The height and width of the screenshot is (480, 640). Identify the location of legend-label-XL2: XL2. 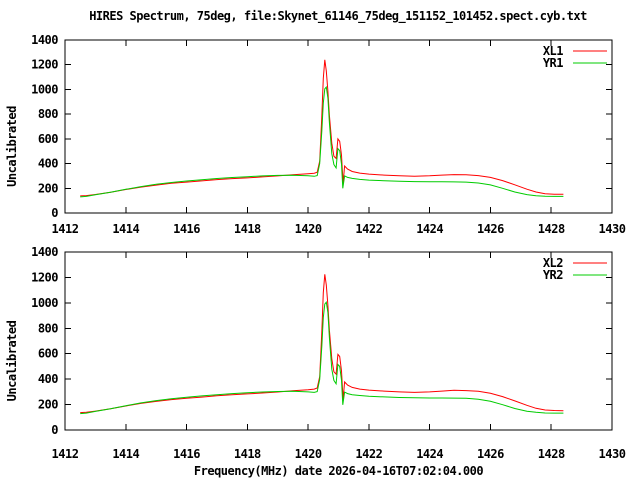
(553, 263).